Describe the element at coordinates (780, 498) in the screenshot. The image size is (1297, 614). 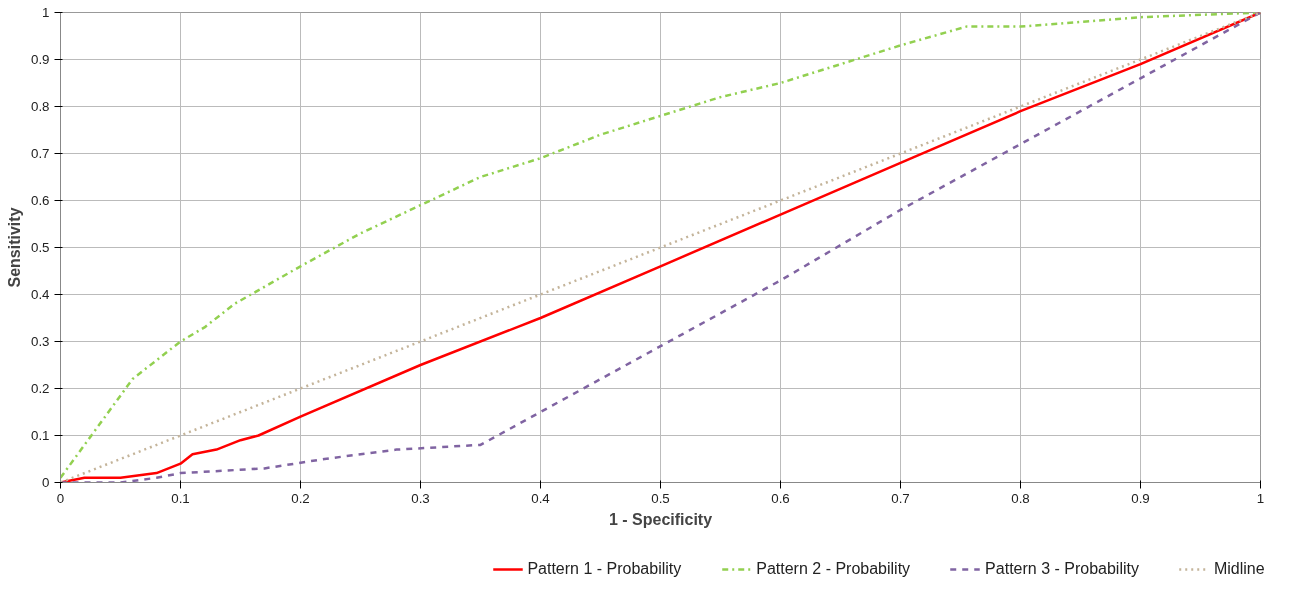
I see `x-tick-label: 0.6` at that location.